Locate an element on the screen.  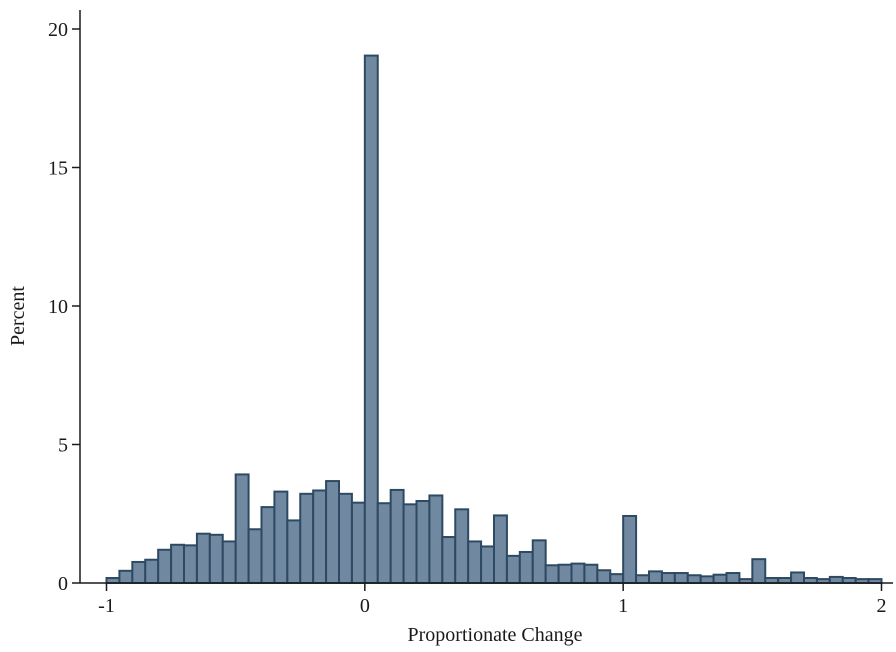
y-tick-label: 15 is located at coordinates (58, 169).